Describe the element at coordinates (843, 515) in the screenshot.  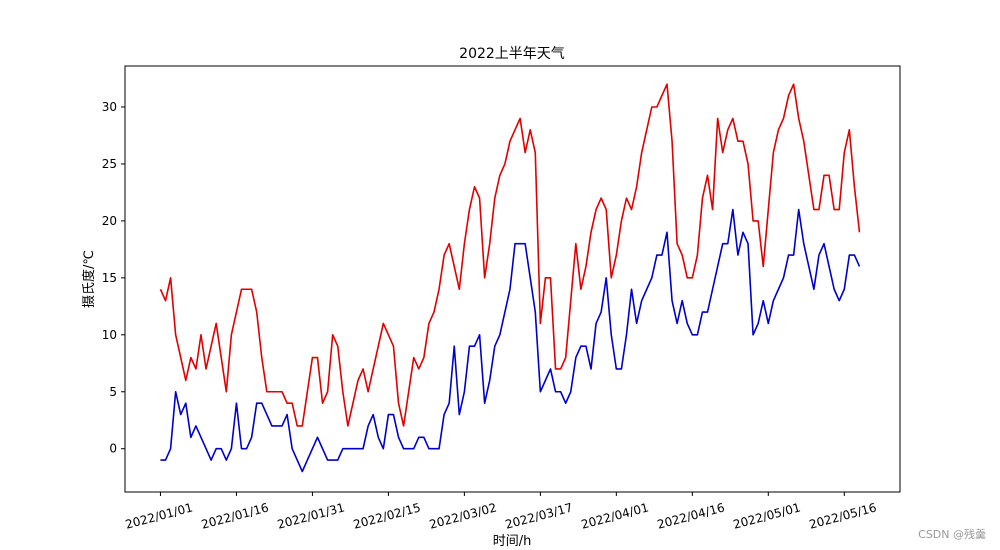
I see `x-tick-label: 2022/05/16` at that location.